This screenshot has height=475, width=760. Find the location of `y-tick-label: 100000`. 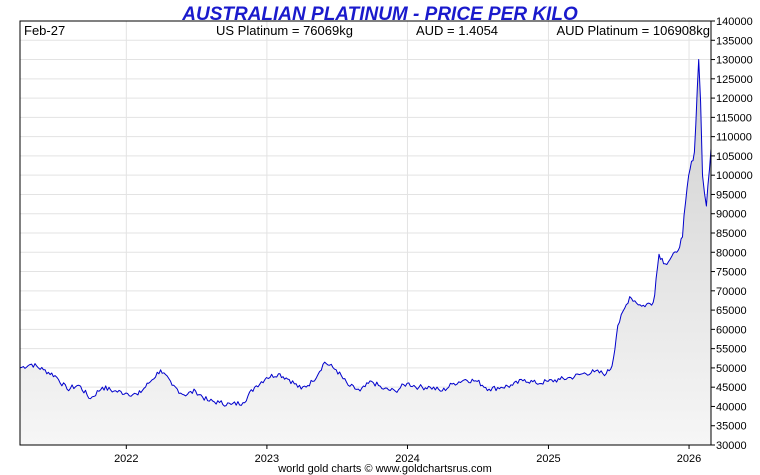

y-tick-label: 100000 is located at coordinates (734, 176).